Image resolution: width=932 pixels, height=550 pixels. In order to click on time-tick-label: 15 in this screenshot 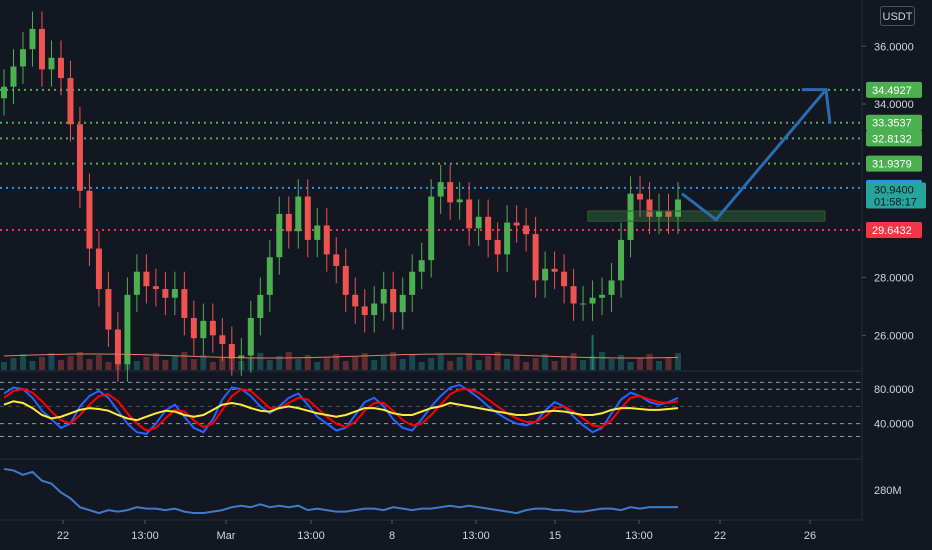, I will do `click(555, 536)`.